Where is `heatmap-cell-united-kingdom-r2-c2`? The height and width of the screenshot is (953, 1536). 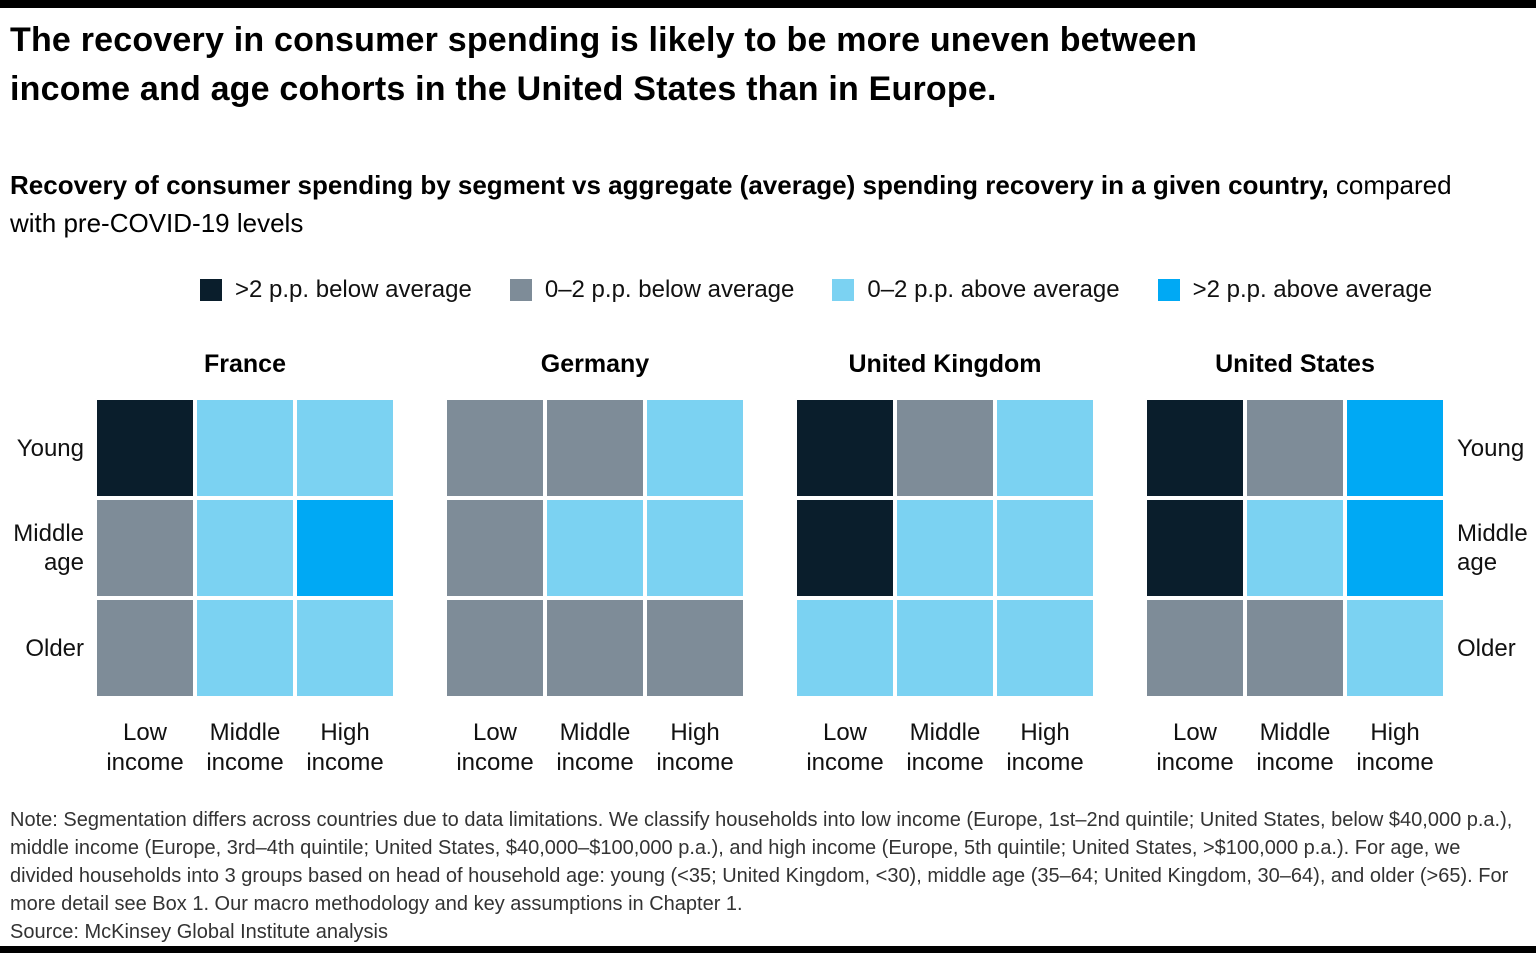
heatmap-cell-united-kingdom-r2-c2 is located at coordinates (1045, 648).